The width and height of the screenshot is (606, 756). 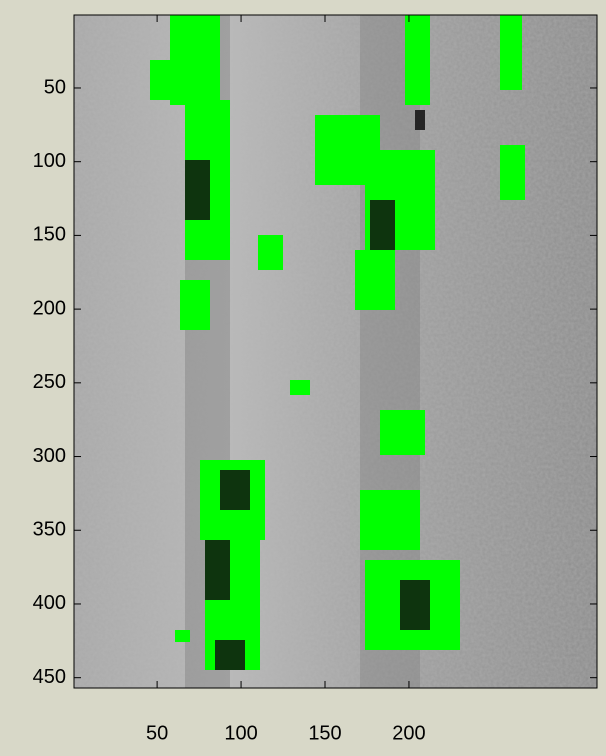 What do you see at coordinates (55, 87) in the screenshot?
I see `y-tick-label: 50` at bounding box center [55, 87].